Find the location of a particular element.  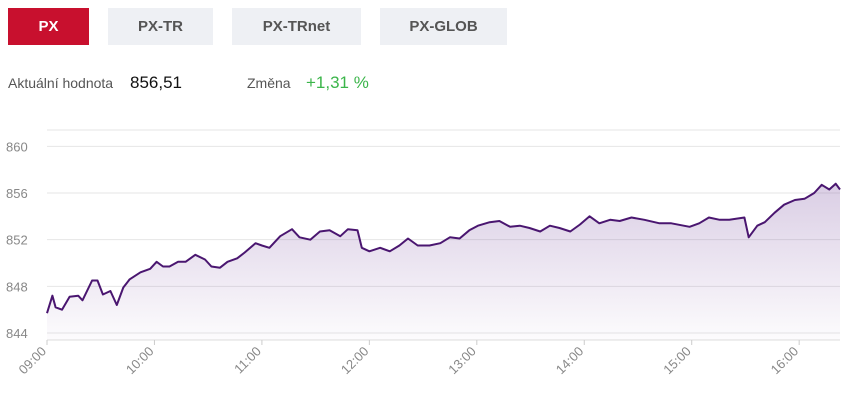

x-tick-label: 13:00 is located at coordinates (462, 361).